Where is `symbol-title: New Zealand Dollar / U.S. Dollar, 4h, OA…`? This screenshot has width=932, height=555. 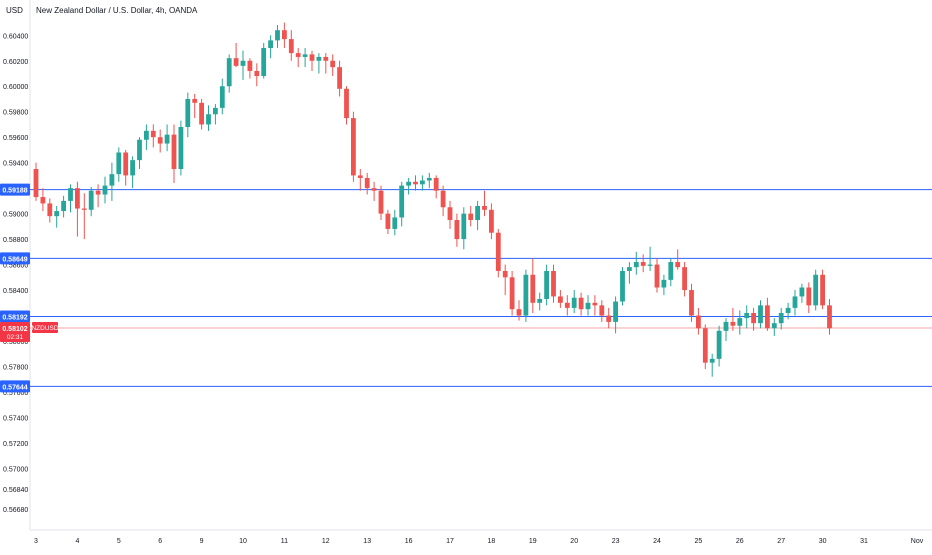
symbol-title: New Zealand Dollar / U.S. Dollar, 4h, OA… is located at coordinates (117, 10).